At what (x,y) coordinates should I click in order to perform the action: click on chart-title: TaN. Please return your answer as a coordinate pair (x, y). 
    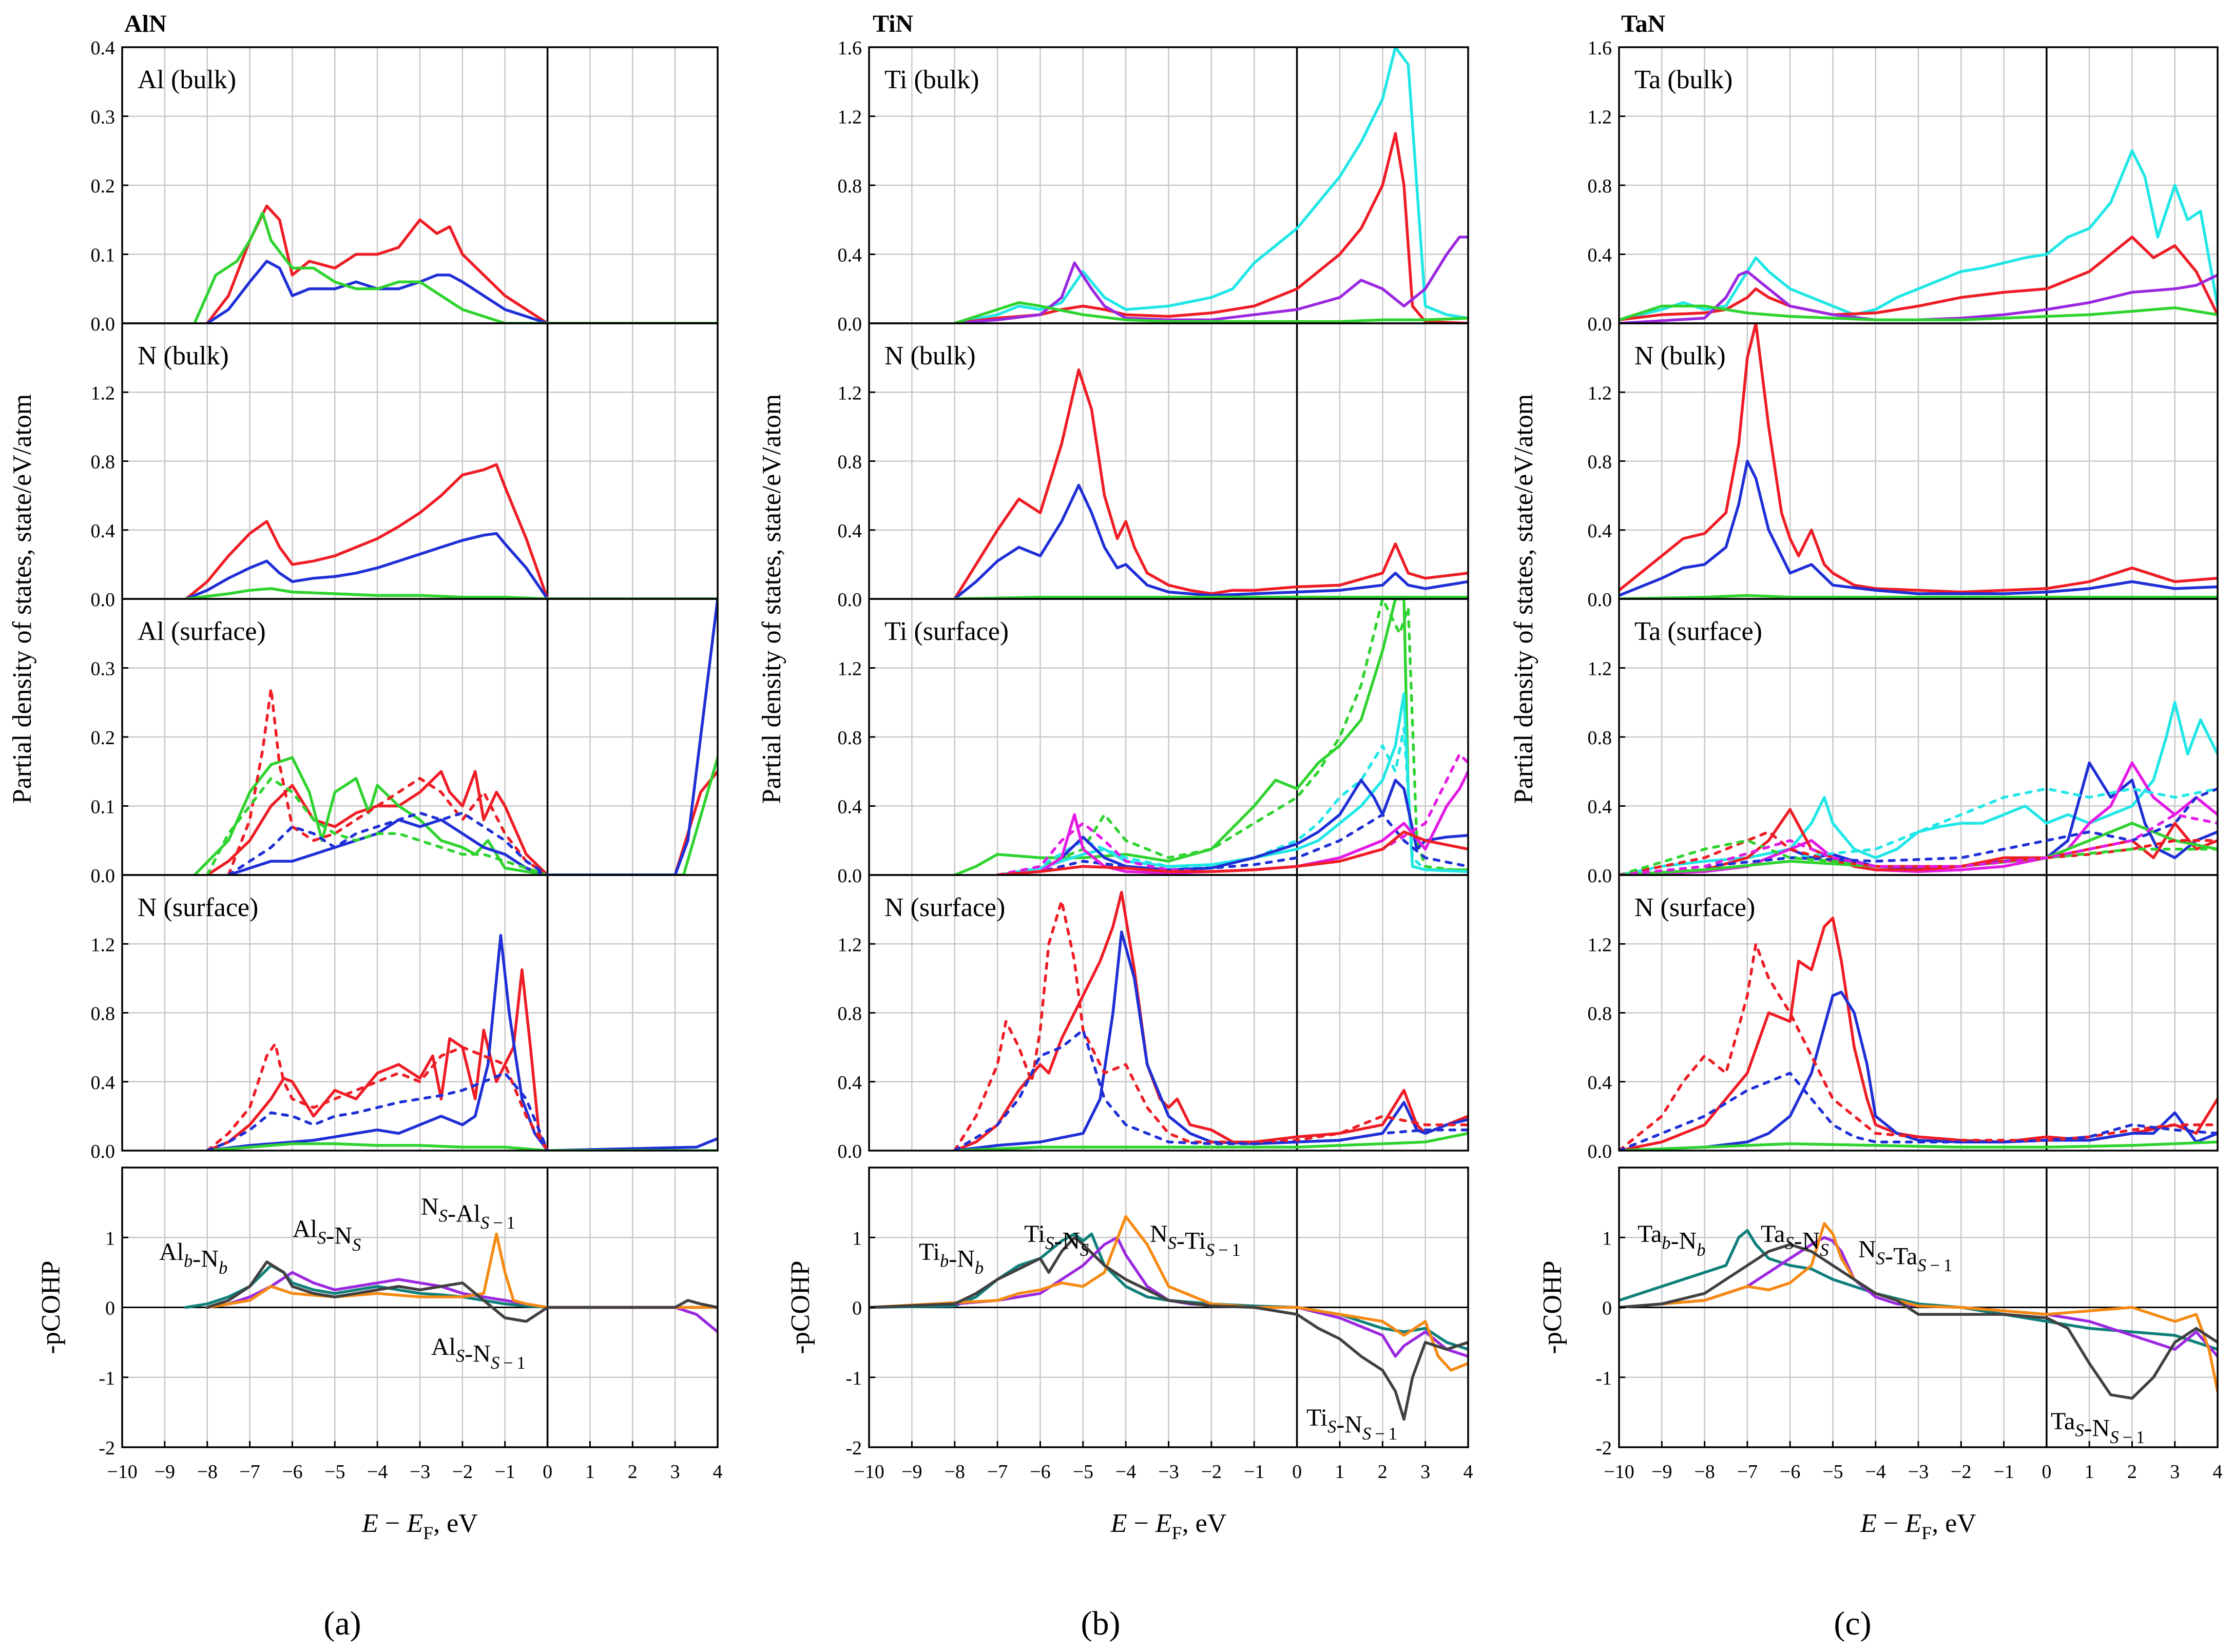
    Looking at the image, I should click on (1643, 23).